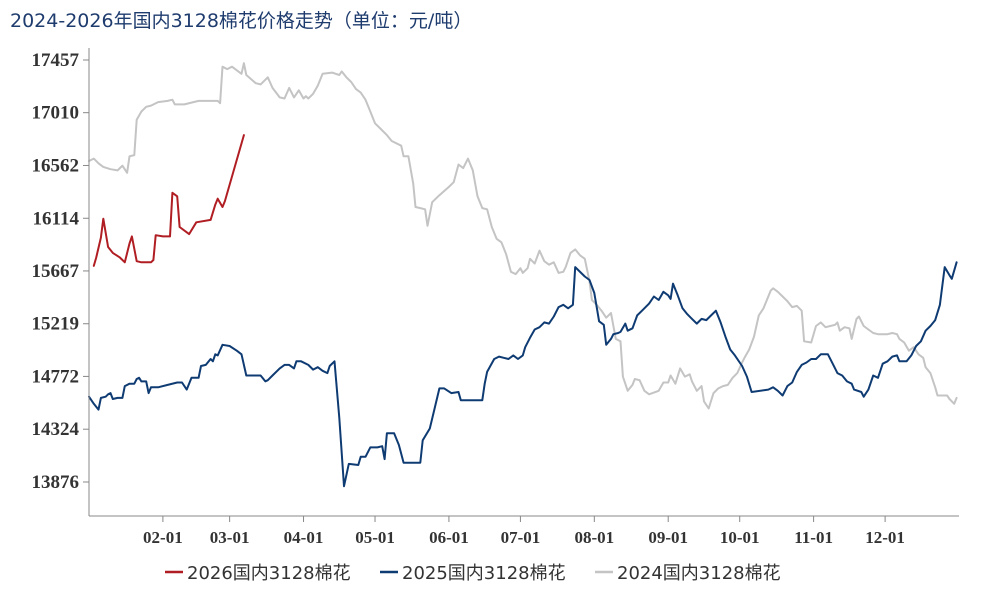 The width and height of the screenshot is (1000, 600). What do you see at coordinates (56, 218) in the screenshot?
I see `y-tick-label: 16114` at bounding box center [56, 218].